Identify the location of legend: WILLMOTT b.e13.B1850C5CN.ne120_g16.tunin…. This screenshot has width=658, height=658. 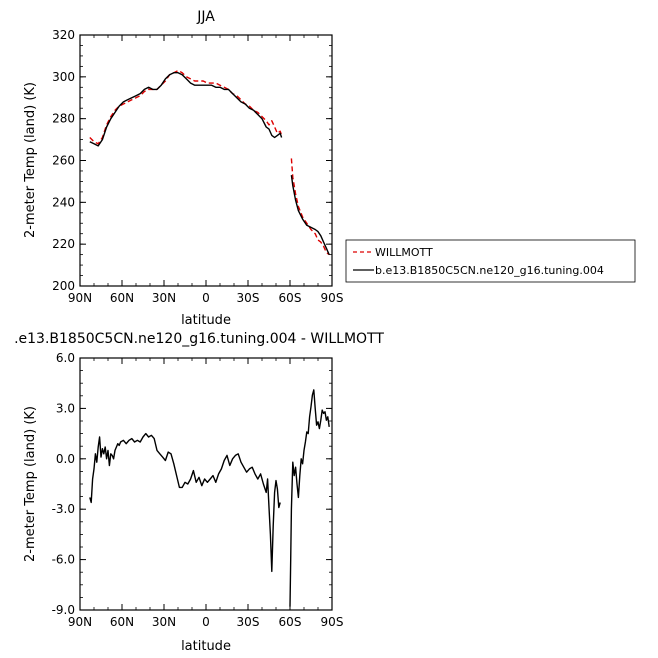
(490, 261).